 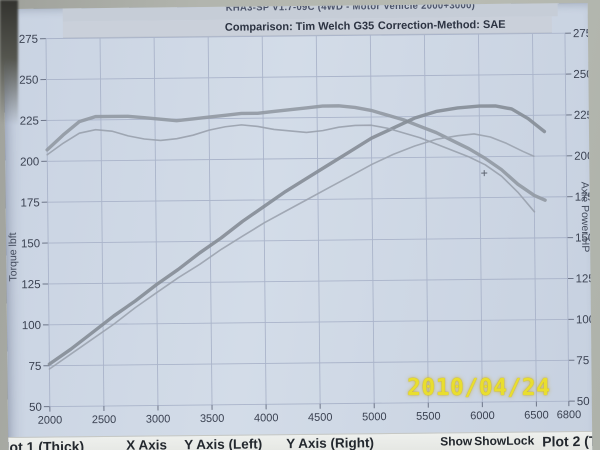 What do you see at coordinates (29, 121) in the screenshot?
I see `y-left-label-225: 225` at bounding box center [29, 121].